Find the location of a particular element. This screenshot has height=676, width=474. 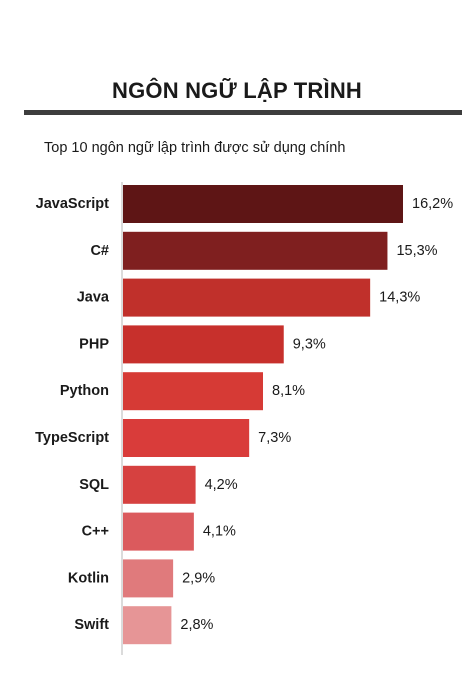

page-title: NGÔN NGỮ LẬP TRÌNH is located at coordinates (236, 90).